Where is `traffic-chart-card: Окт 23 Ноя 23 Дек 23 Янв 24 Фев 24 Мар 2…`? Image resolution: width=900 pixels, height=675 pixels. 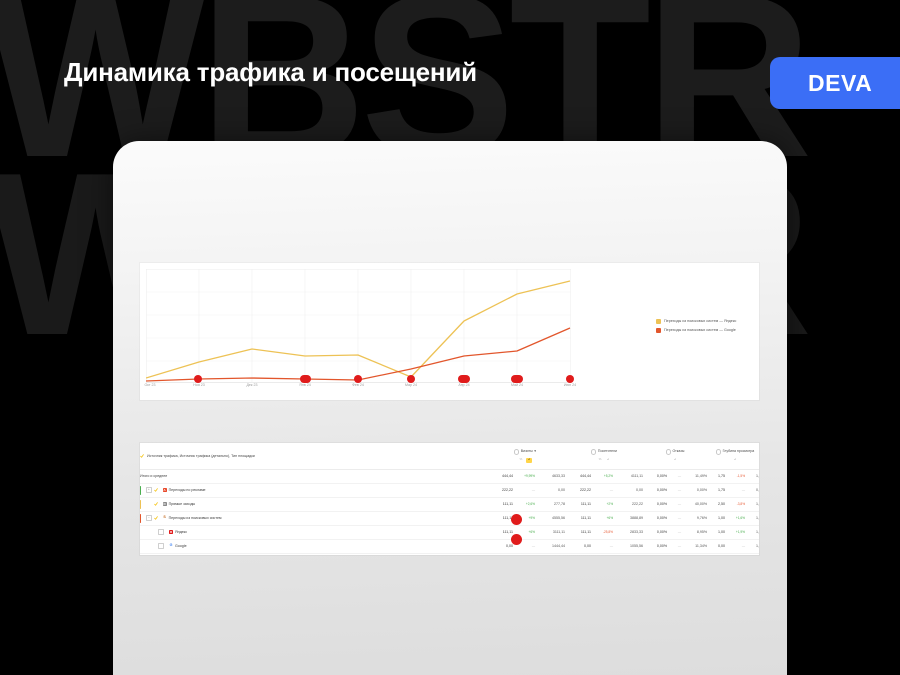 traffic-chart-card: Окт 23 Ноя 23 Дек 23 Янв 24 Фев 24 Мар 2… is located at coordinates (449, 331).